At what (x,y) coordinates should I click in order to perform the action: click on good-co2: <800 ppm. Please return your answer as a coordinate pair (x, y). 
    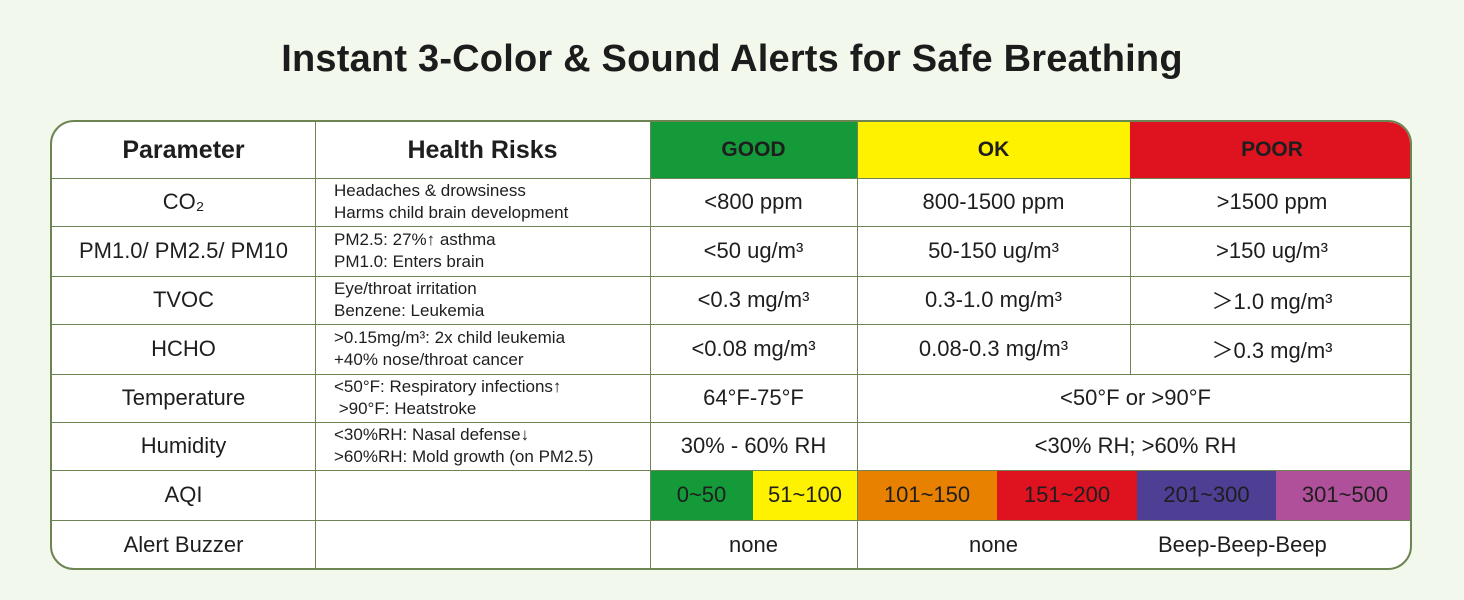
    Looking at the image, I should click on (753, 201).